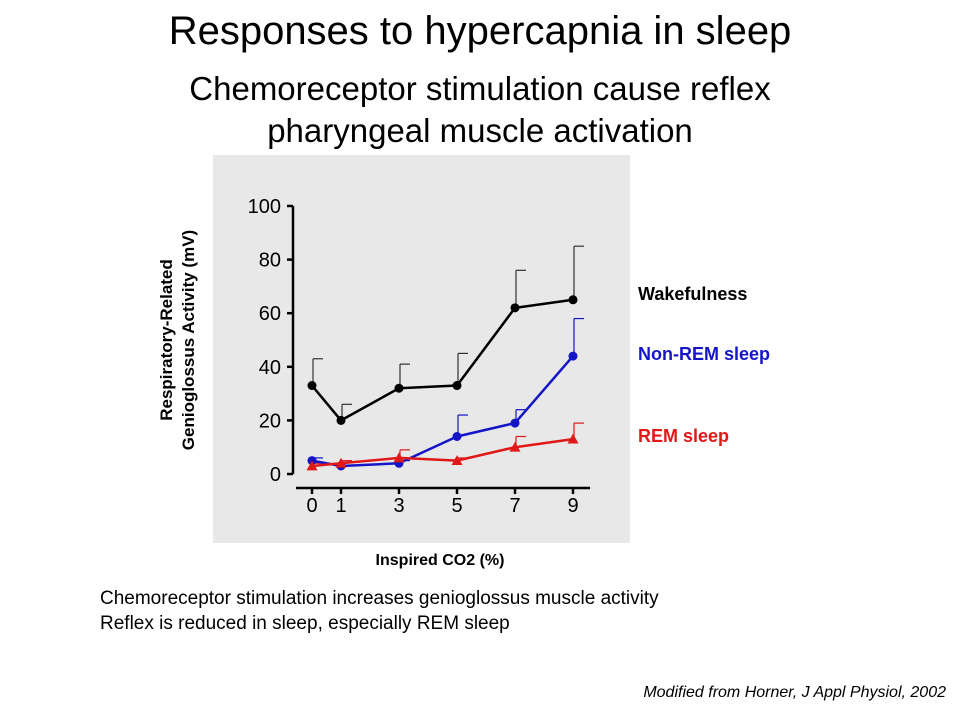 This screenshot has width=960, height=720. I want to click on x-tick-label: 0, so click(311, 506).